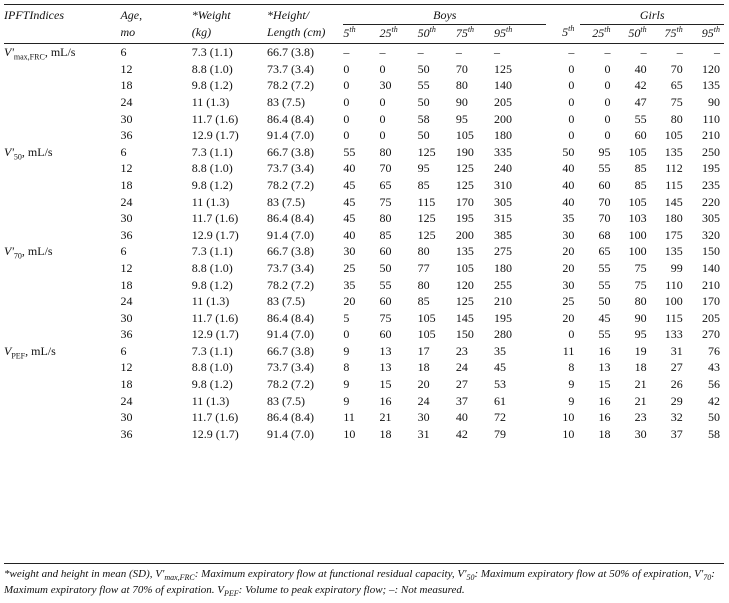  Describe the element at coordinates (426, 334) in the screenshot. I see `boys-value-cell: 105` at that location.